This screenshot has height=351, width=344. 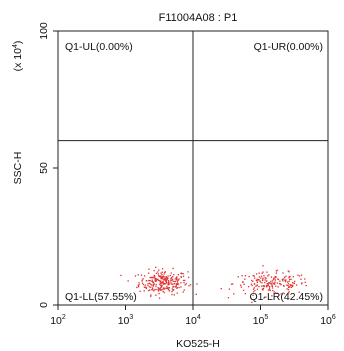 I want to click on x-tick-label: 10⁴, so click(x=193, y=320).